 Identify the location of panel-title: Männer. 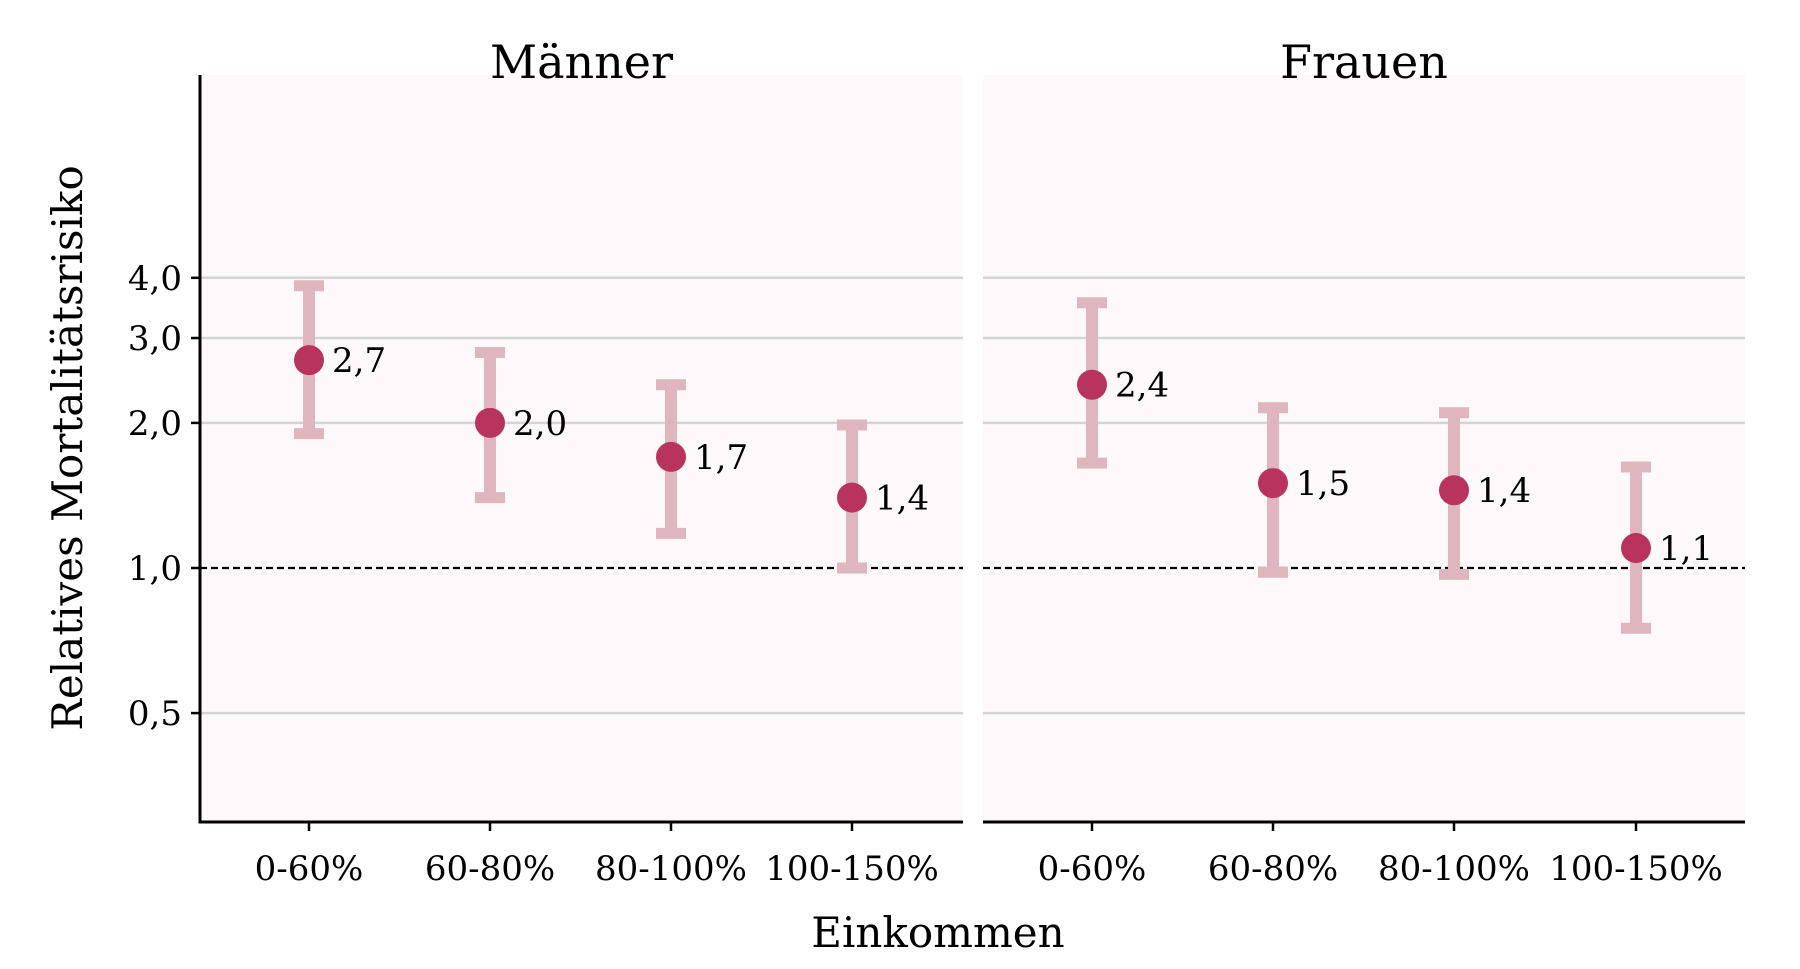
(581, 62).